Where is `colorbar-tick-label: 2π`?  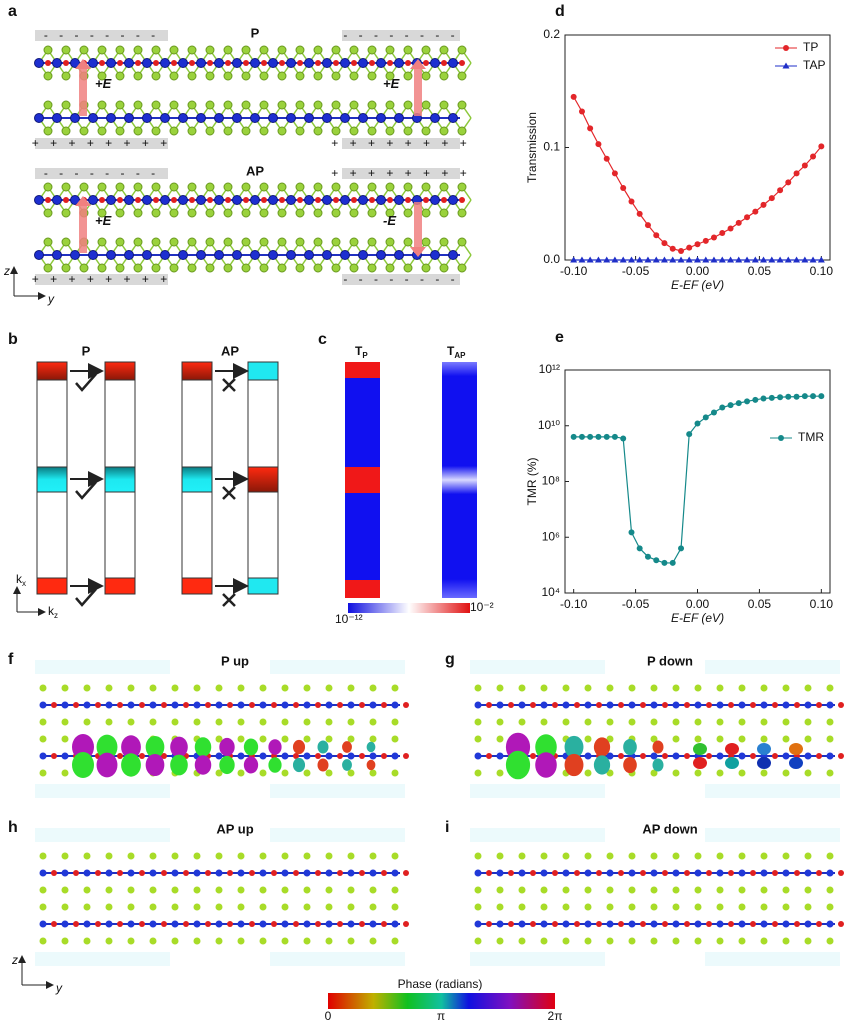 colorbar-tick-label: 2π is located at coordinates (555, 1016).